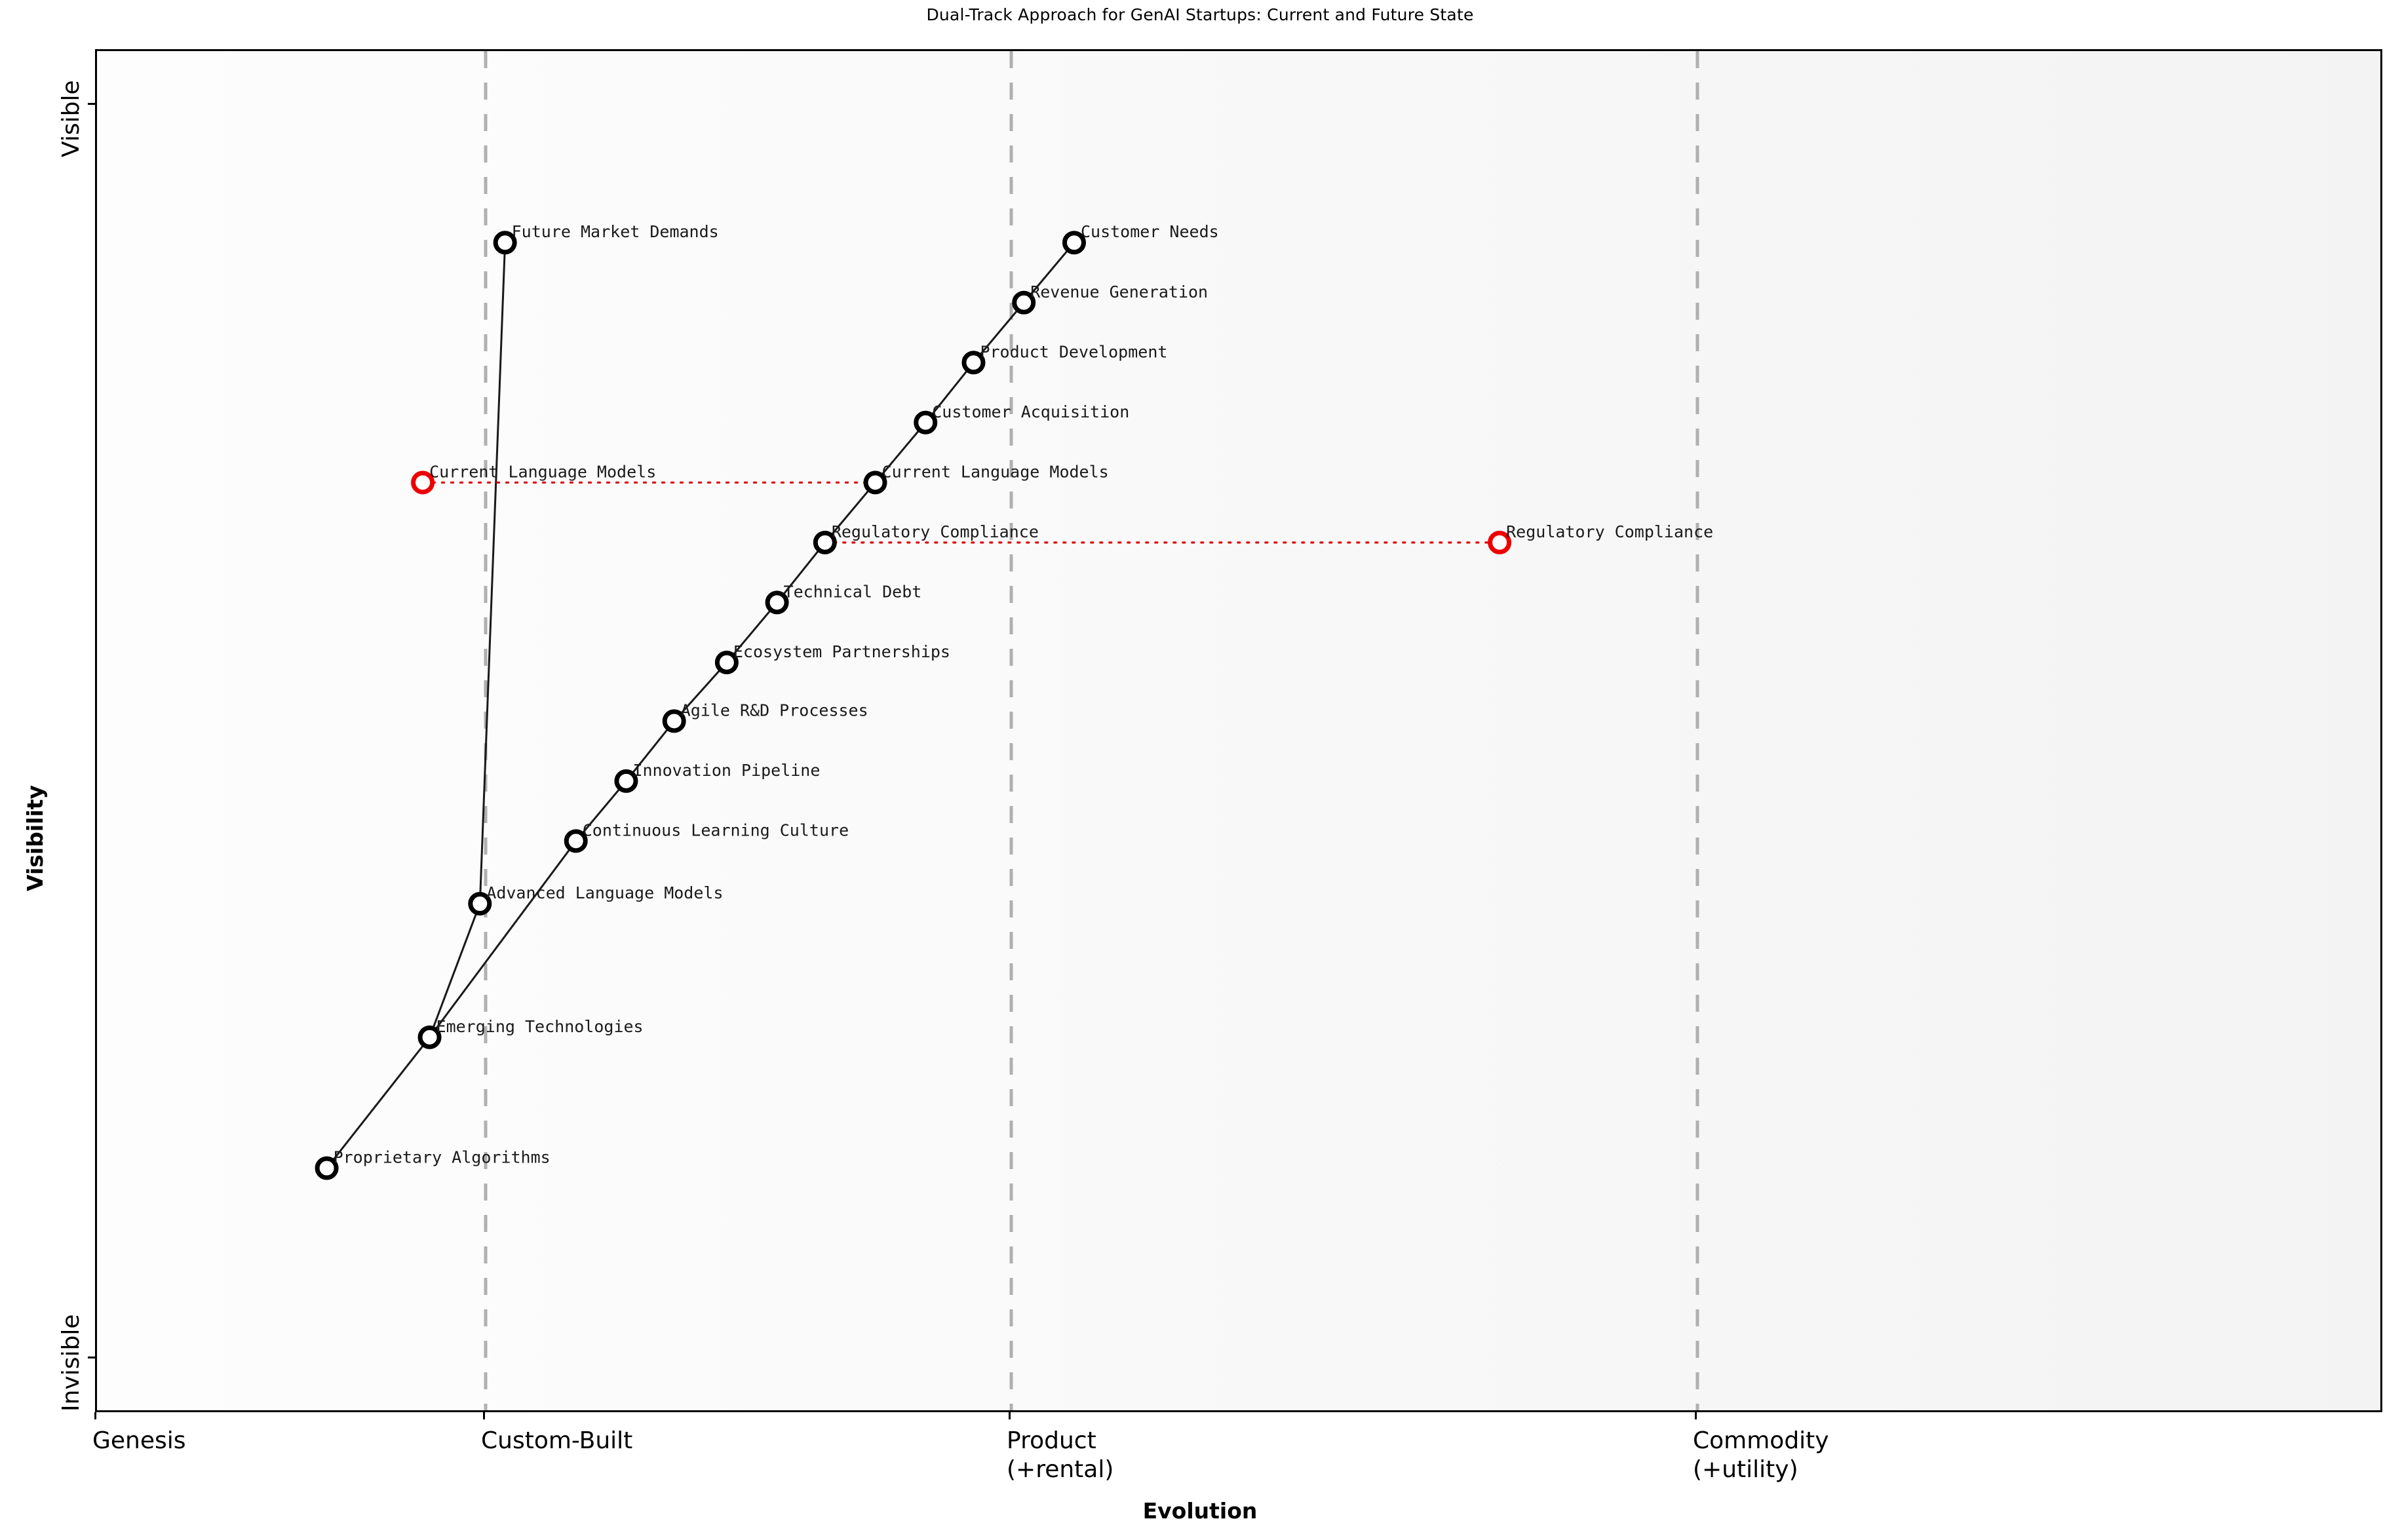 The image size is (2400, 1540). What do you see at coordinates (1060, 1469) in the screenshot?
I see `x-tick-label-line2: (+rental)` at bounding box center [1060, 1469].